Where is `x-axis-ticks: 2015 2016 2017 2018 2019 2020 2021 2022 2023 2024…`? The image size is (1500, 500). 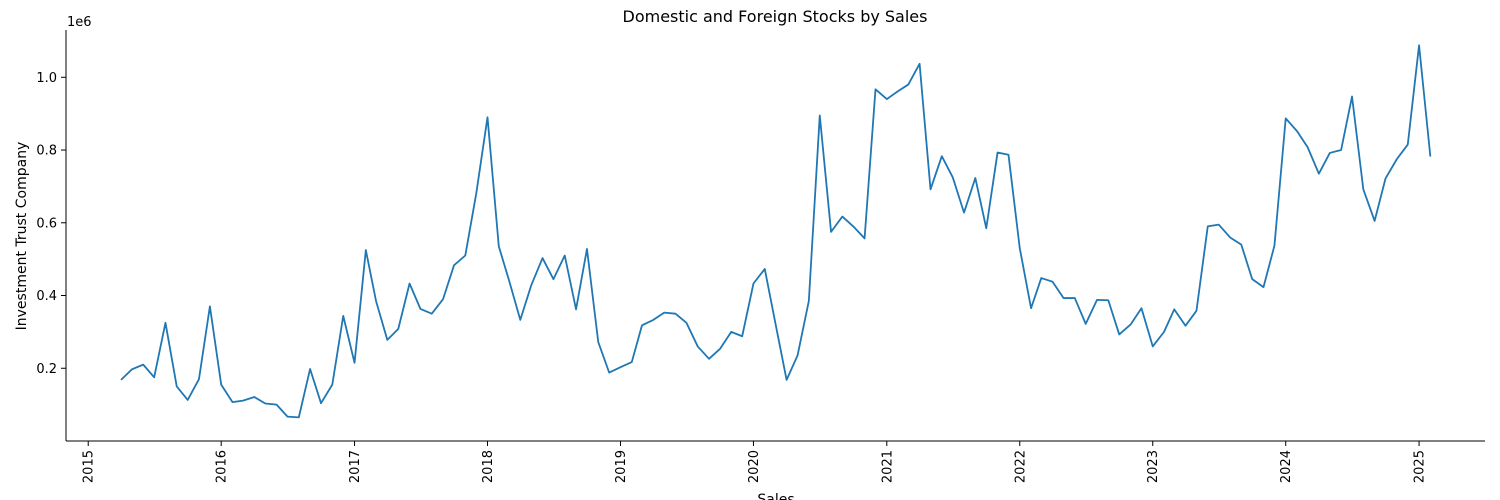 x-axis-ticks: 2015 2016 2017 2018 2019 2020 2021 2022 2023 2024… is located at coordinates (755, 462).